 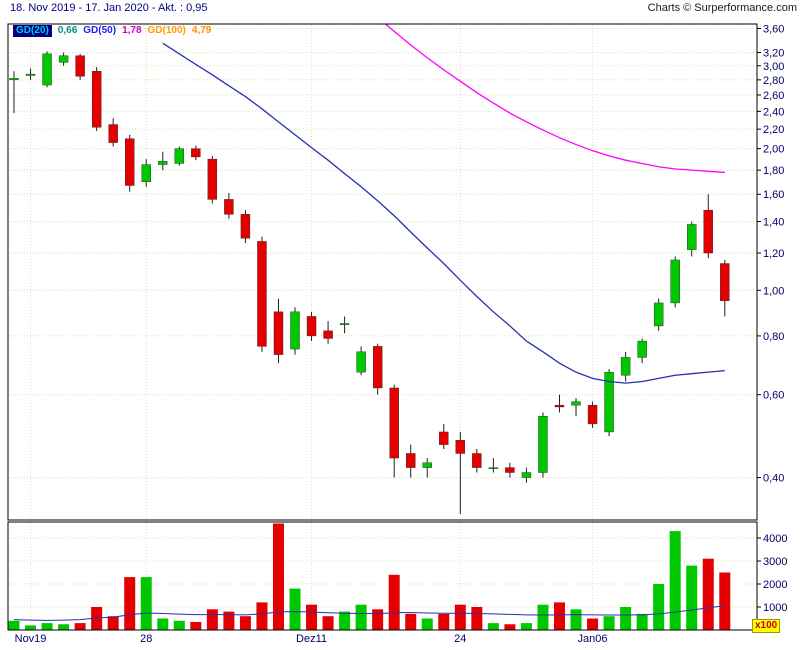 I want to click on volume-ma-line, so click(x=369, y=613).